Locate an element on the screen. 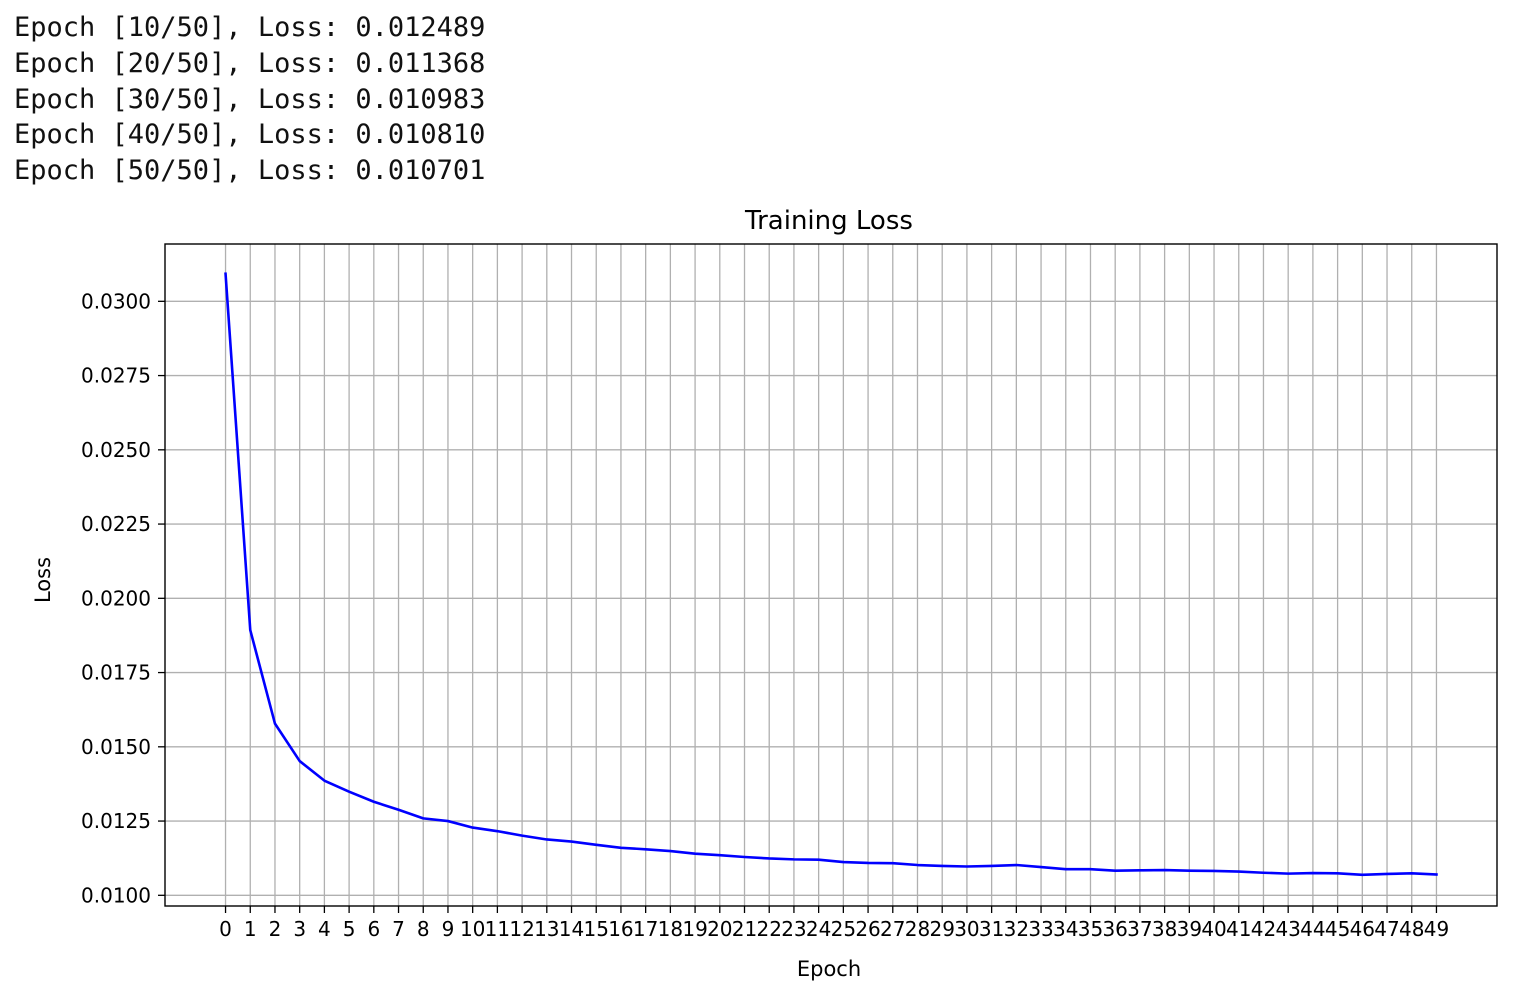  x-tick-label: 40 is located at coordinates (1213, 929).